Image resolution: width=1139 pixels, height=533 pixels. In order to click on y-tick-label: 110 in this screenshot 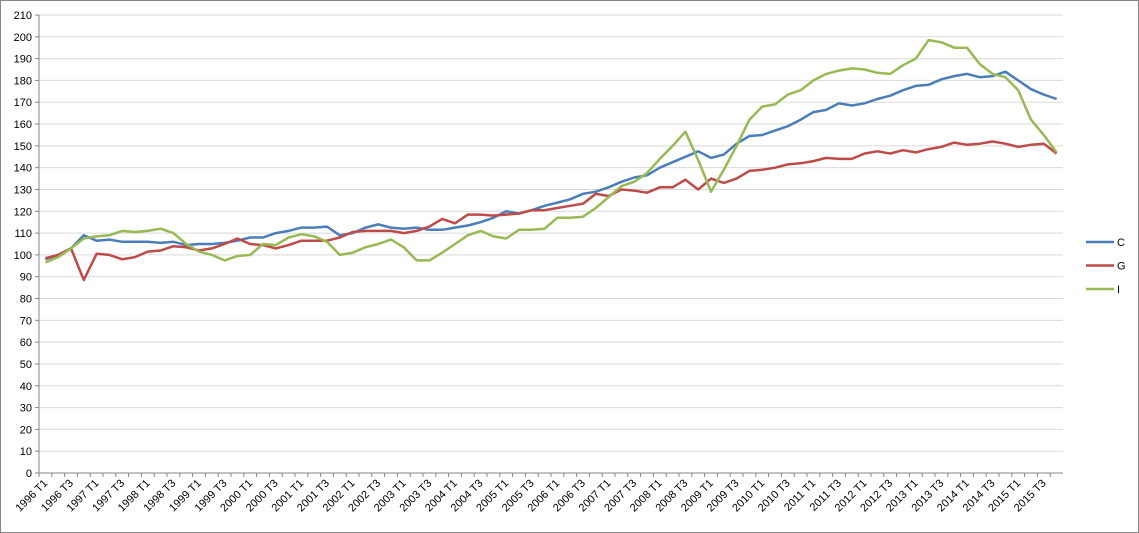, I will do `click(23, 234)`.